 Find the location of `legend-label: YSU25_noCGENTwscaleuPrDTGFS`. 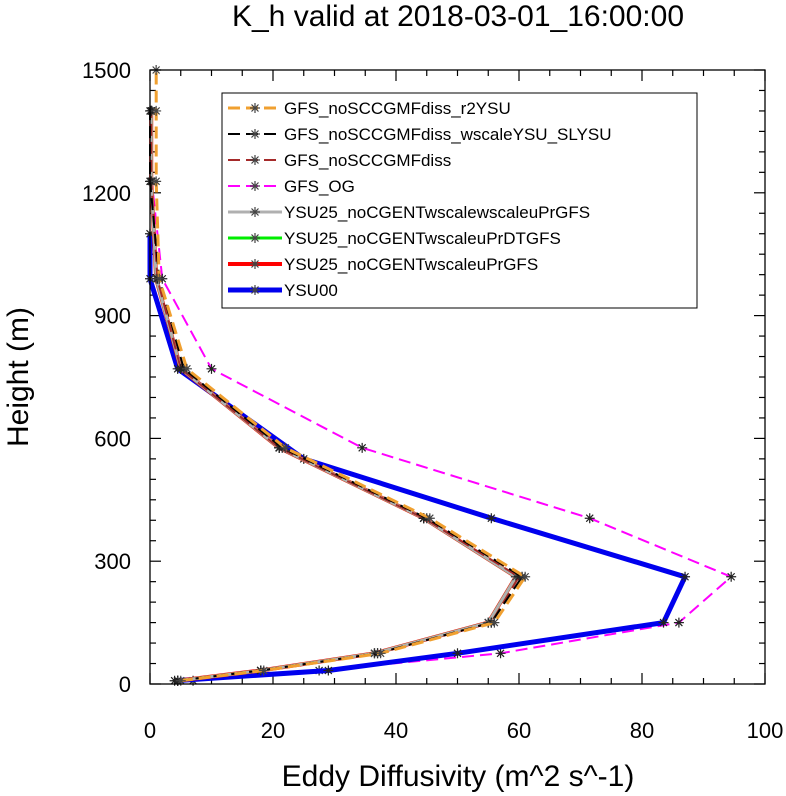

legend-label: YSU25_noCGENTwscaleuPrDTGFS is located at coordinates (422, 238).